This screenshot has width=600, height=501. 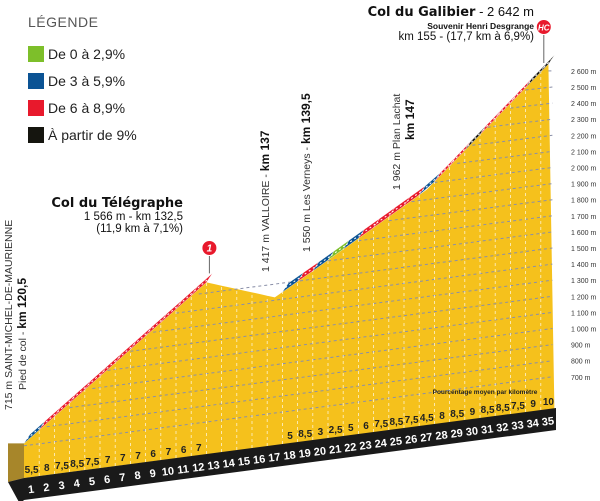 What do you see at coordinates (168, 471) in the screenshot?
I see `km-label: 10` at bounding box center [168, 471].